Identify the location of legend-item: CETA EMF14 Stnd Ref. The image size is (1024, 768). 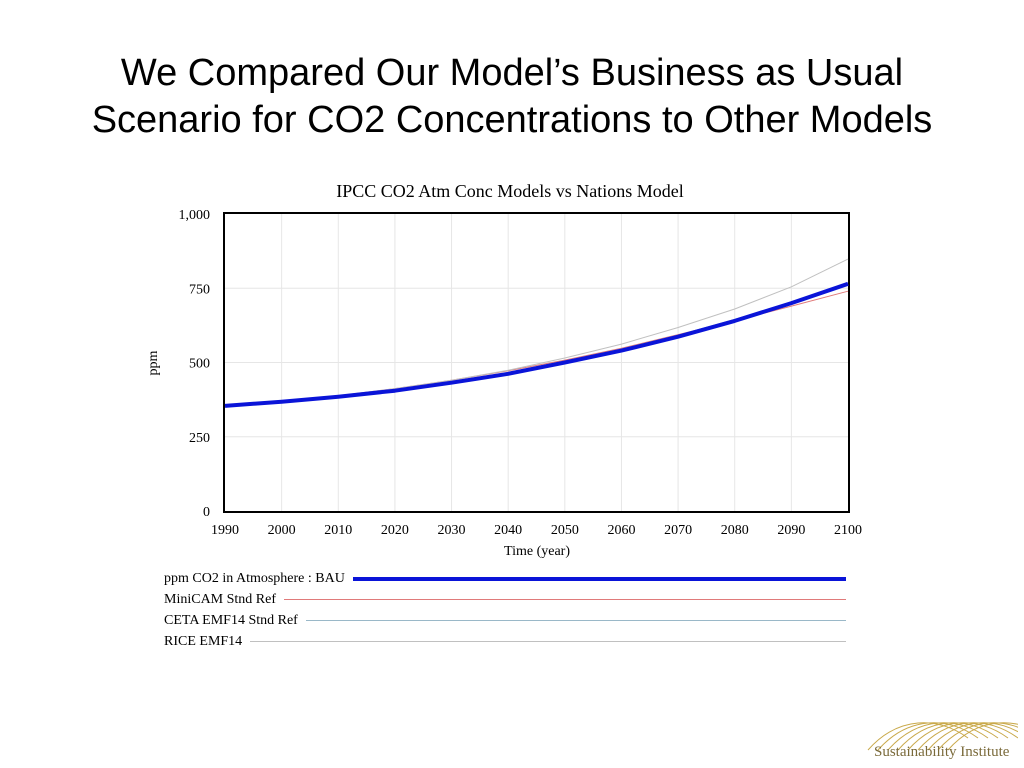
(509, 620).